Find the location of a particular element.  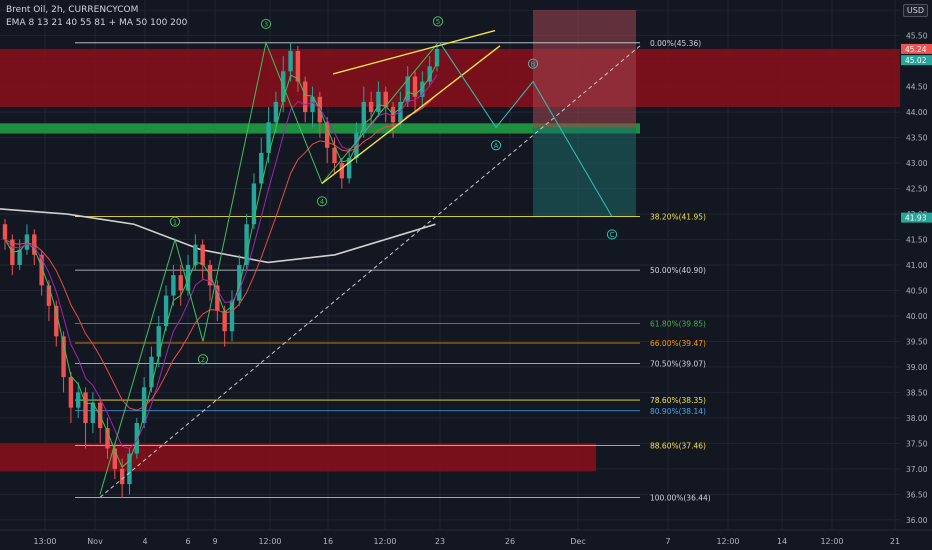

time-tick: Nov is located at coordinates (95, 541).